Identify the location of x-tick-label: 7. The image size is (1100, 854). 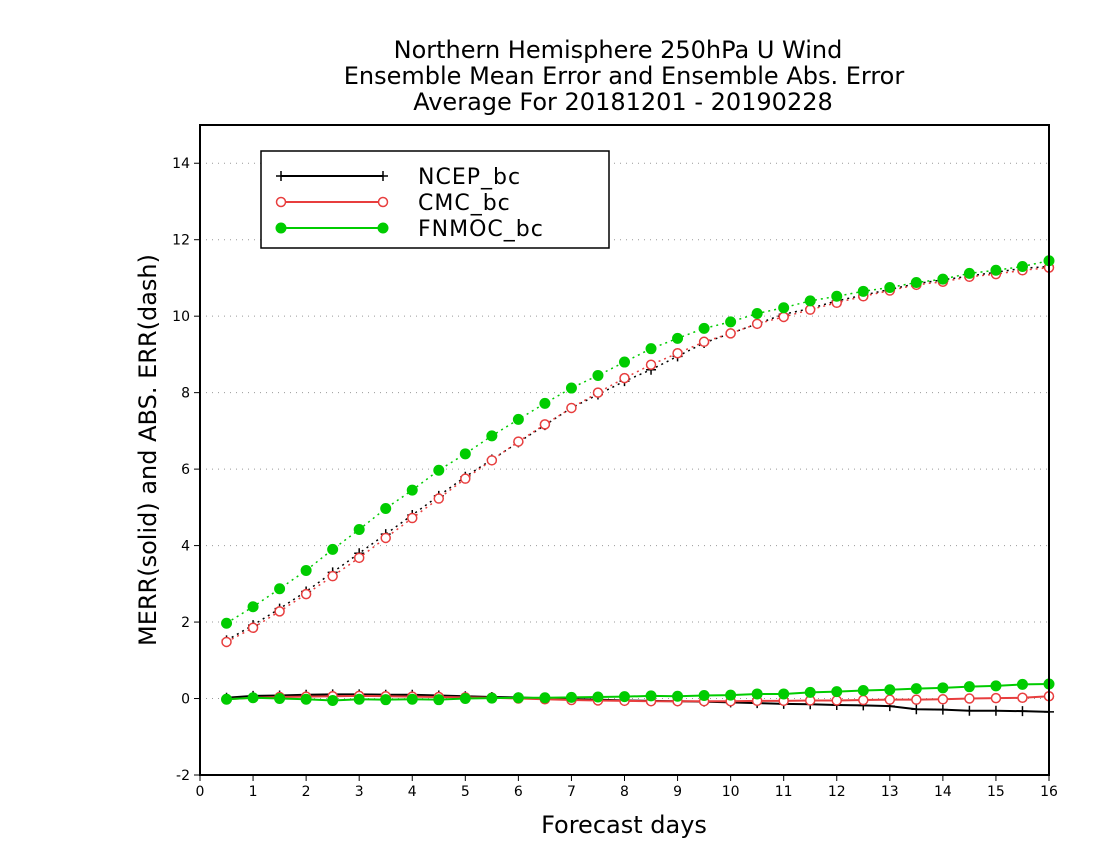
(571, 792).